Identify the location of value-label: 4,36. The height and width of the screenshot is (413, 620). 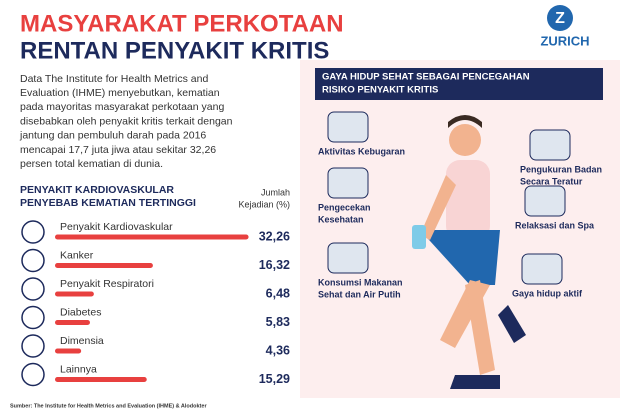
(278, 350).